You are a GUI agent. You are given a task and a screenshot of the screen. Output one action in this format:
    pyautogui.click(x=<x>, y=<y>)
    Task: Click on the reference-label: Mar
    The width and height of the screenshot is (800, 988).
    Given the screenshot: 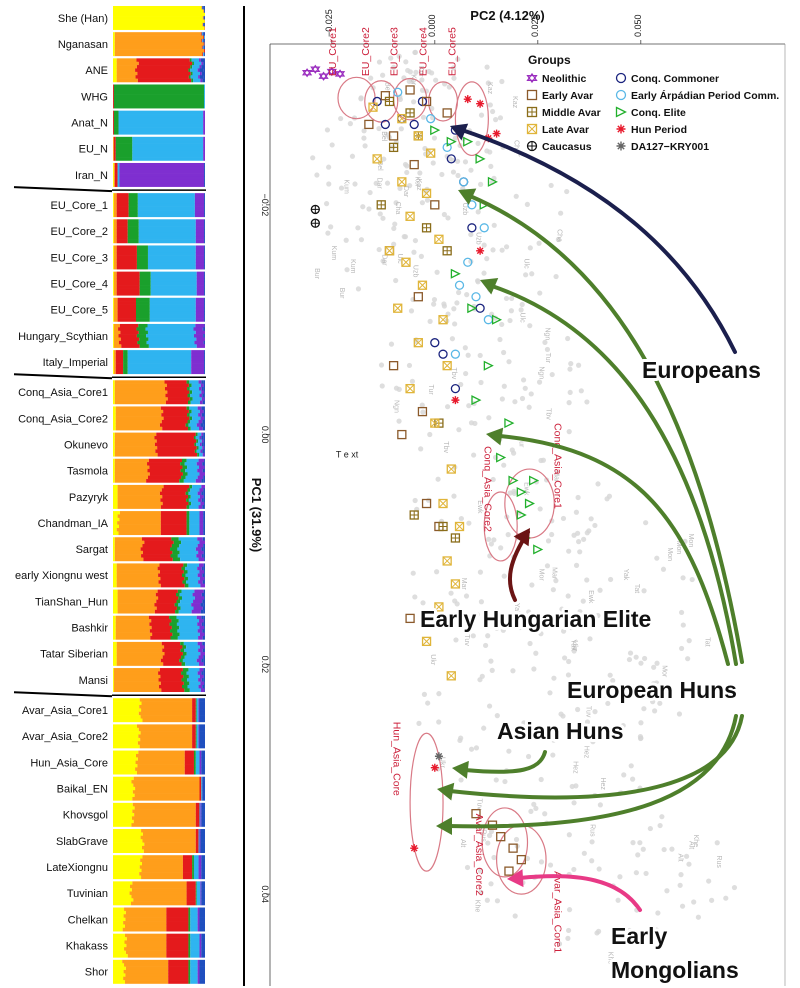 What is the action you would take?
    pyautogui.click(x=553, y=573)
    